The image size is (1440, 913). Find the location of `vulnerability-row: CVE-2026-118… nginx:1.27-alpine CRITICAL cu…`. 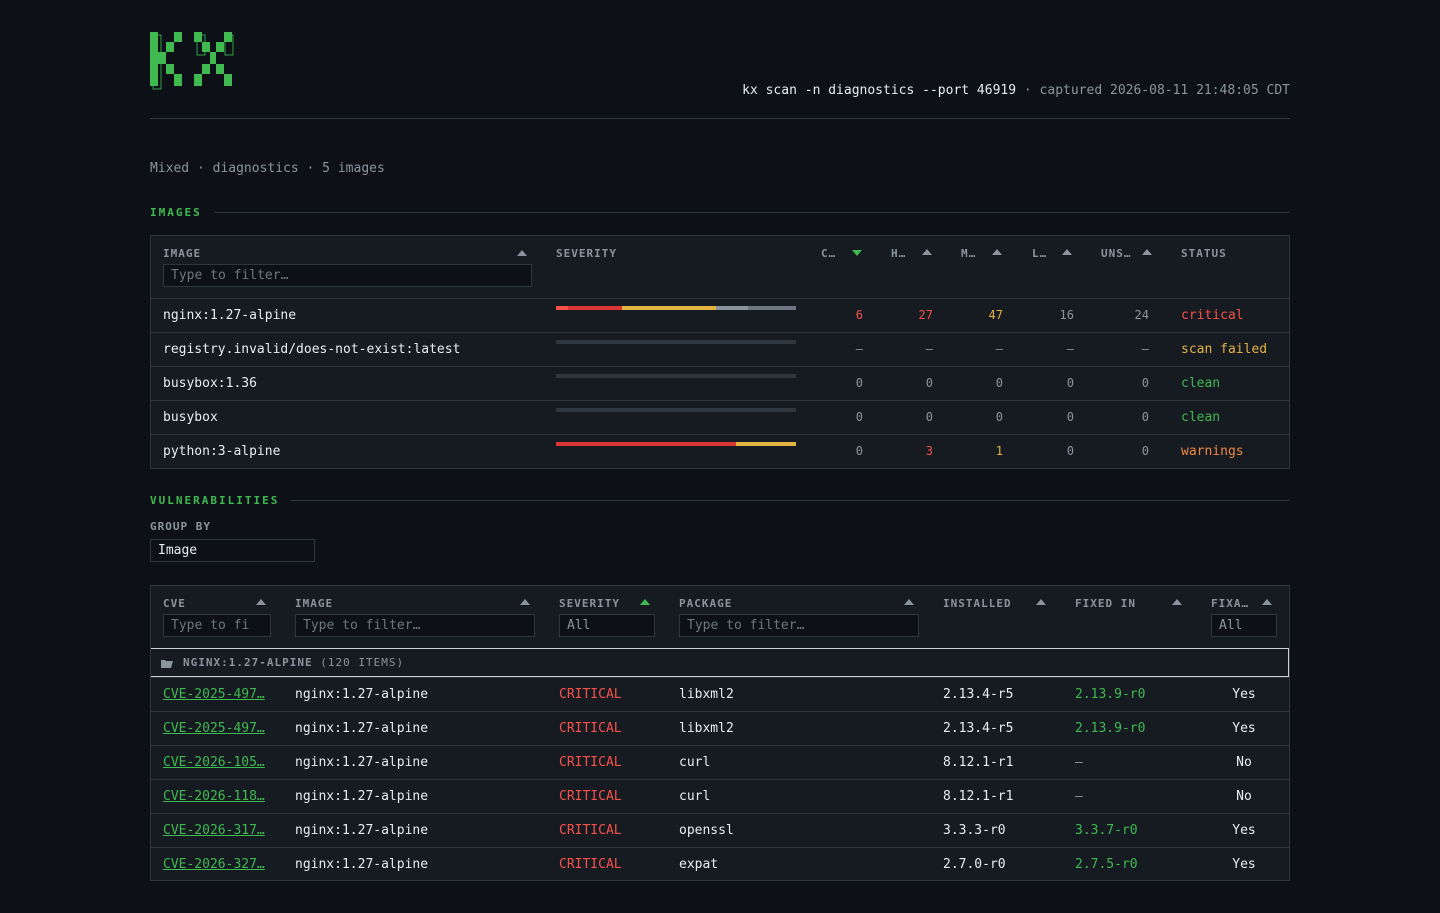

vulnerability-row: CVE-2026-118… nginx:1.27-alpine CRITICAL cu… is located at coordinates (720, 796).